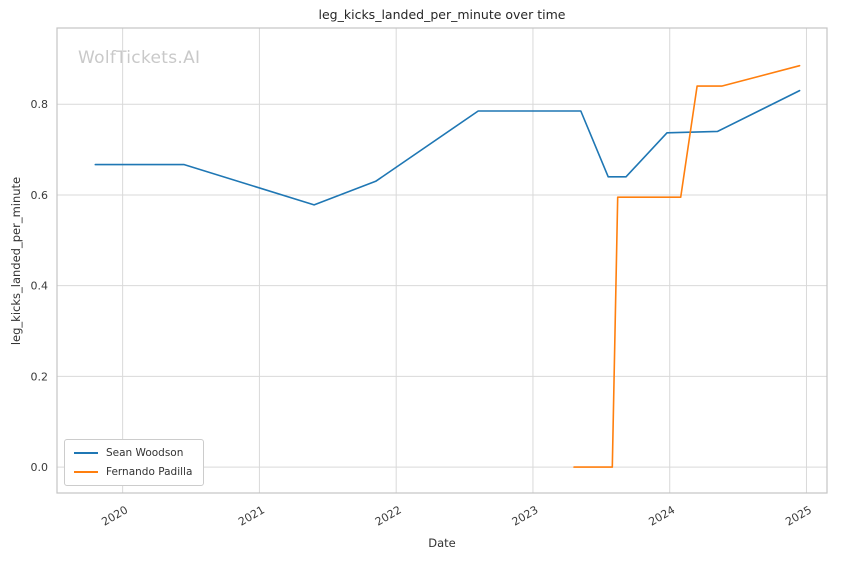 The image size is (844, 561). What do you see at coordinates (525, 515) in the screenshot?
I see `svg-text: 2023` at bounding box center [525, 515].